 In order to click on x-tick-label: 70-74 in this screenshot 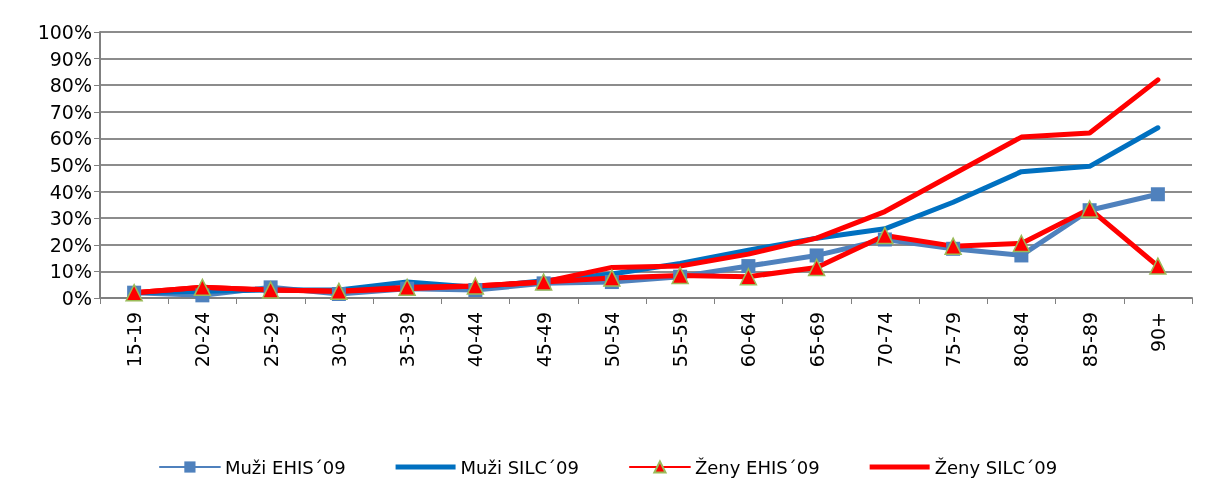, I will do `click(884, 340)`.